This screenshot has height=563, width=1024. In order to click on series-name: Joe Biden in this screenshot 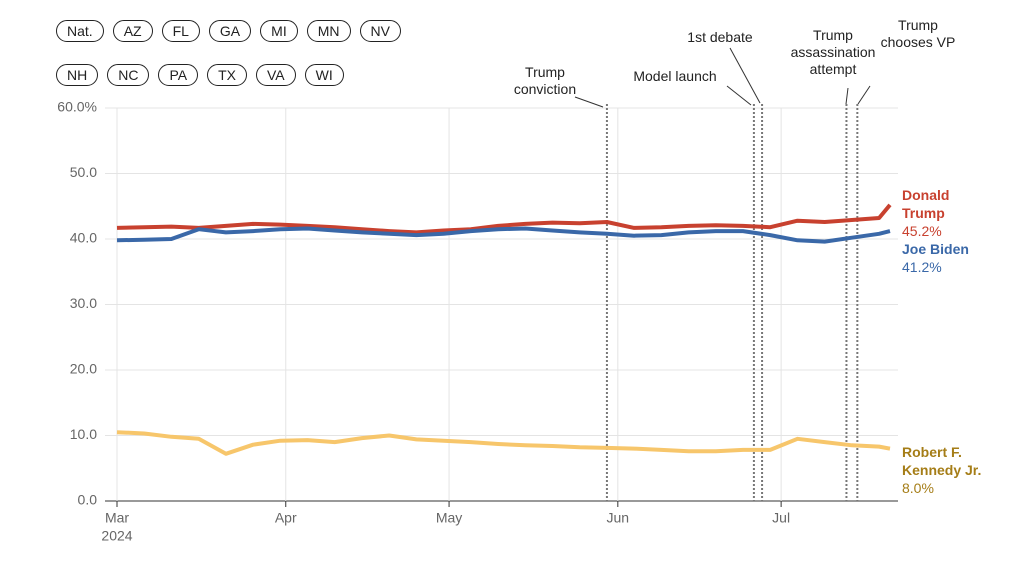, I will do `click(935, 249)`.